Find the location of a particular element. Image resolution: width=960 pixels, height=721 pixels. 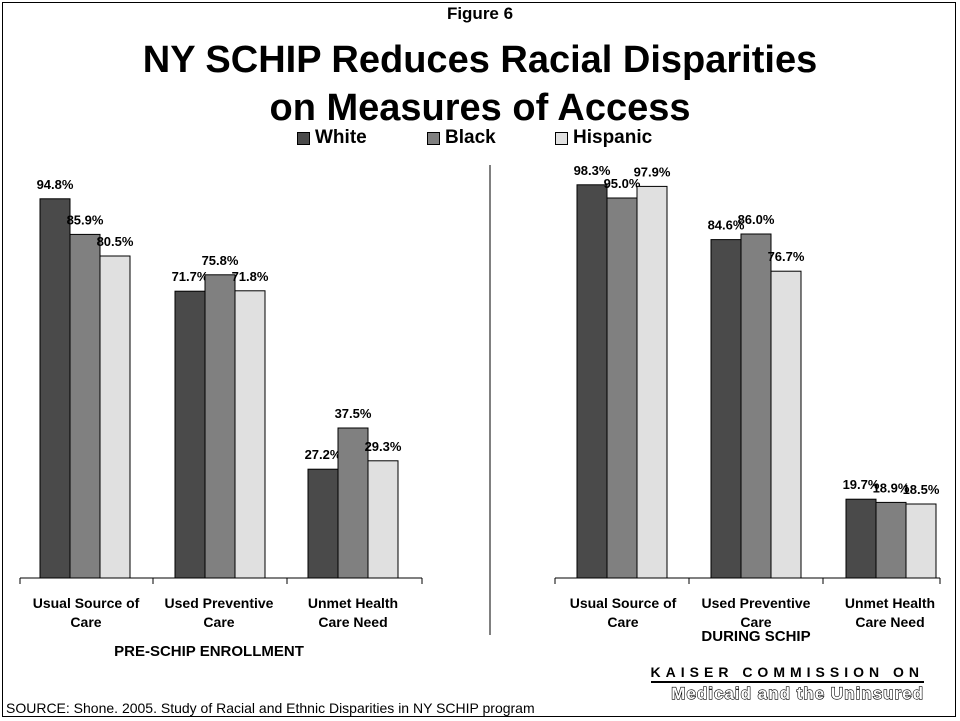

bar-0-2-black is located at coordinates (353, 503).